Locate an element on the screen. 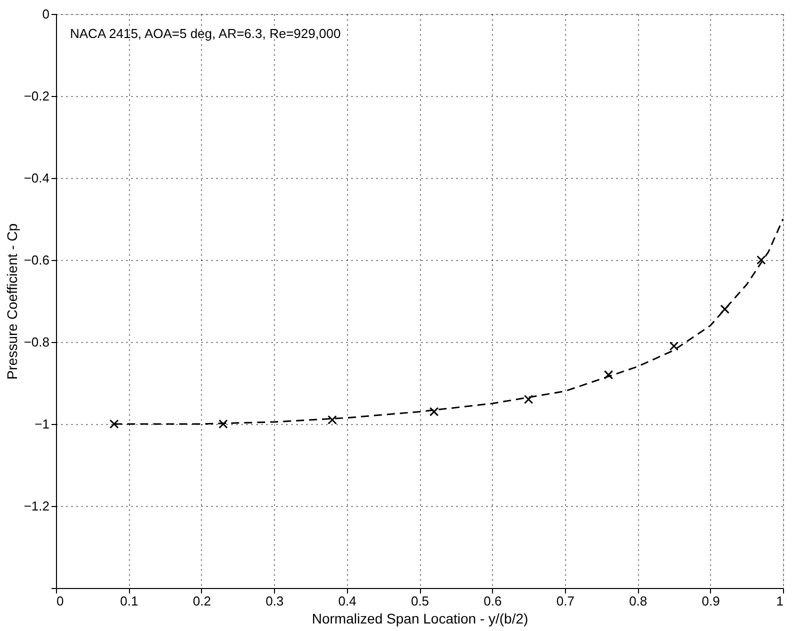 The width and height of the screenshot is (796, 631). annotation: NACA 2415, AOA=5 deg, AR=6.3, Re=929,000 is located at coordinates (205, 33).